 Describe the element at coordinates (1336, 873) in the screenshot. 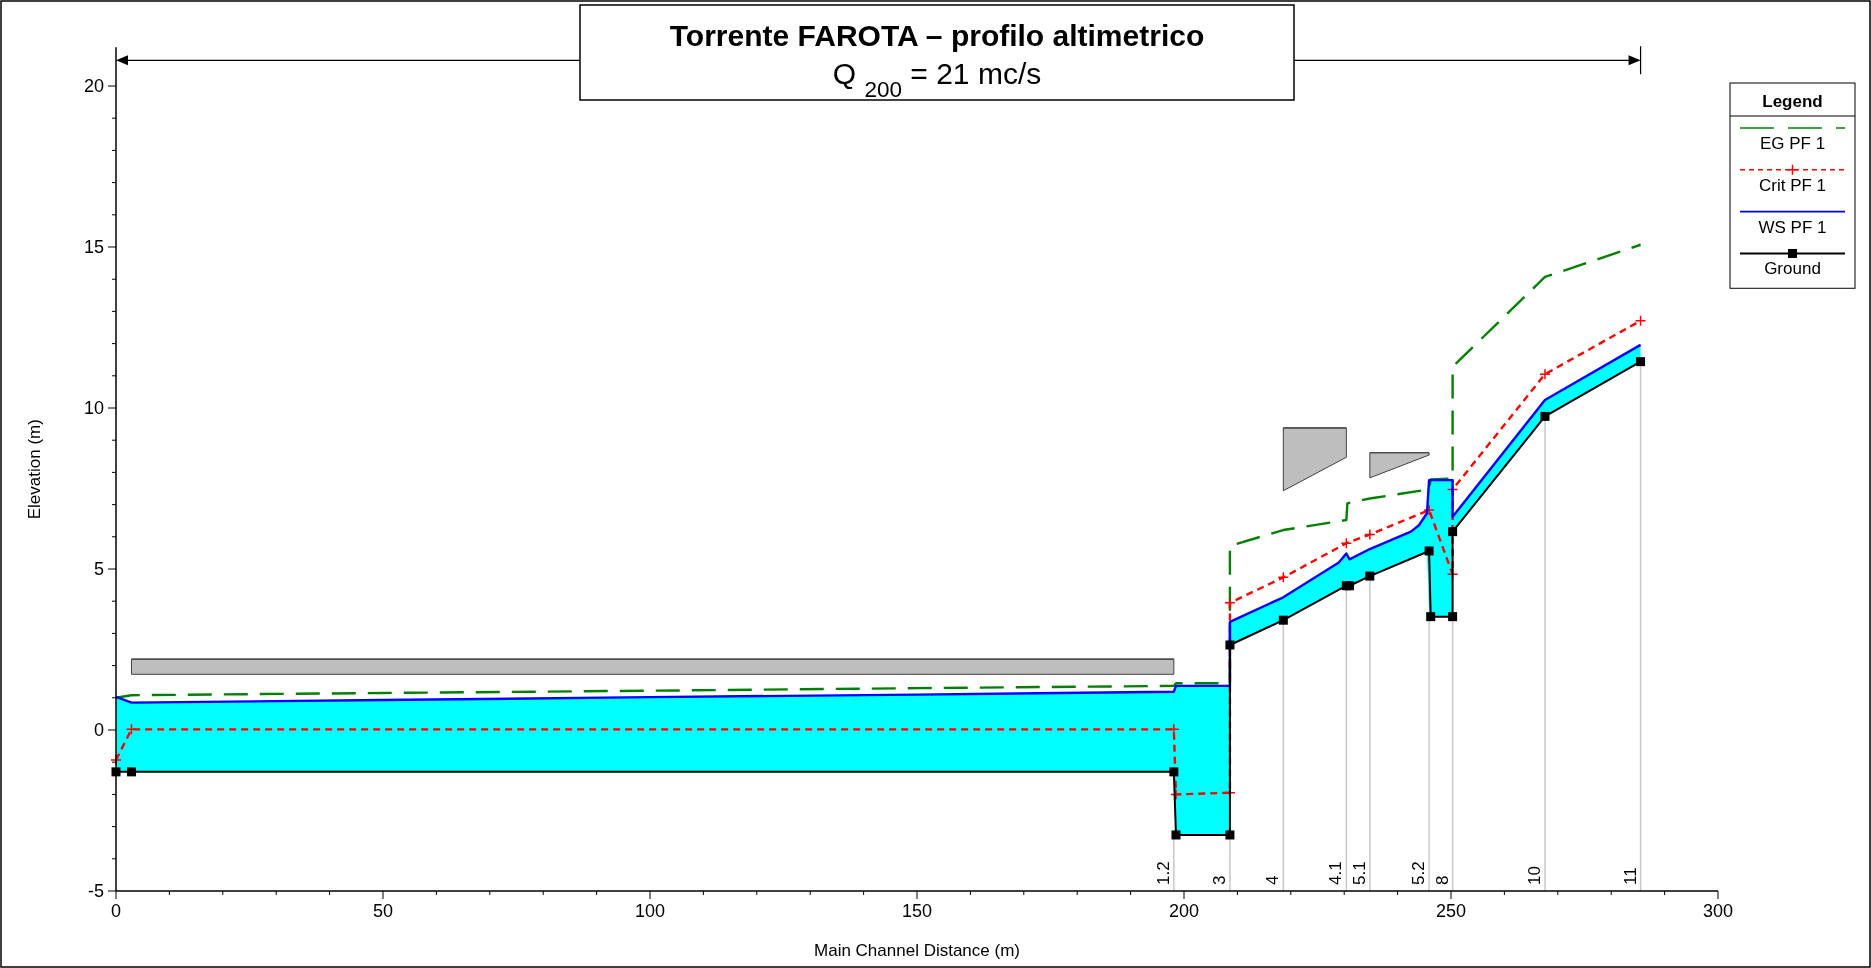

I see `annotation: 4.1` at that location.